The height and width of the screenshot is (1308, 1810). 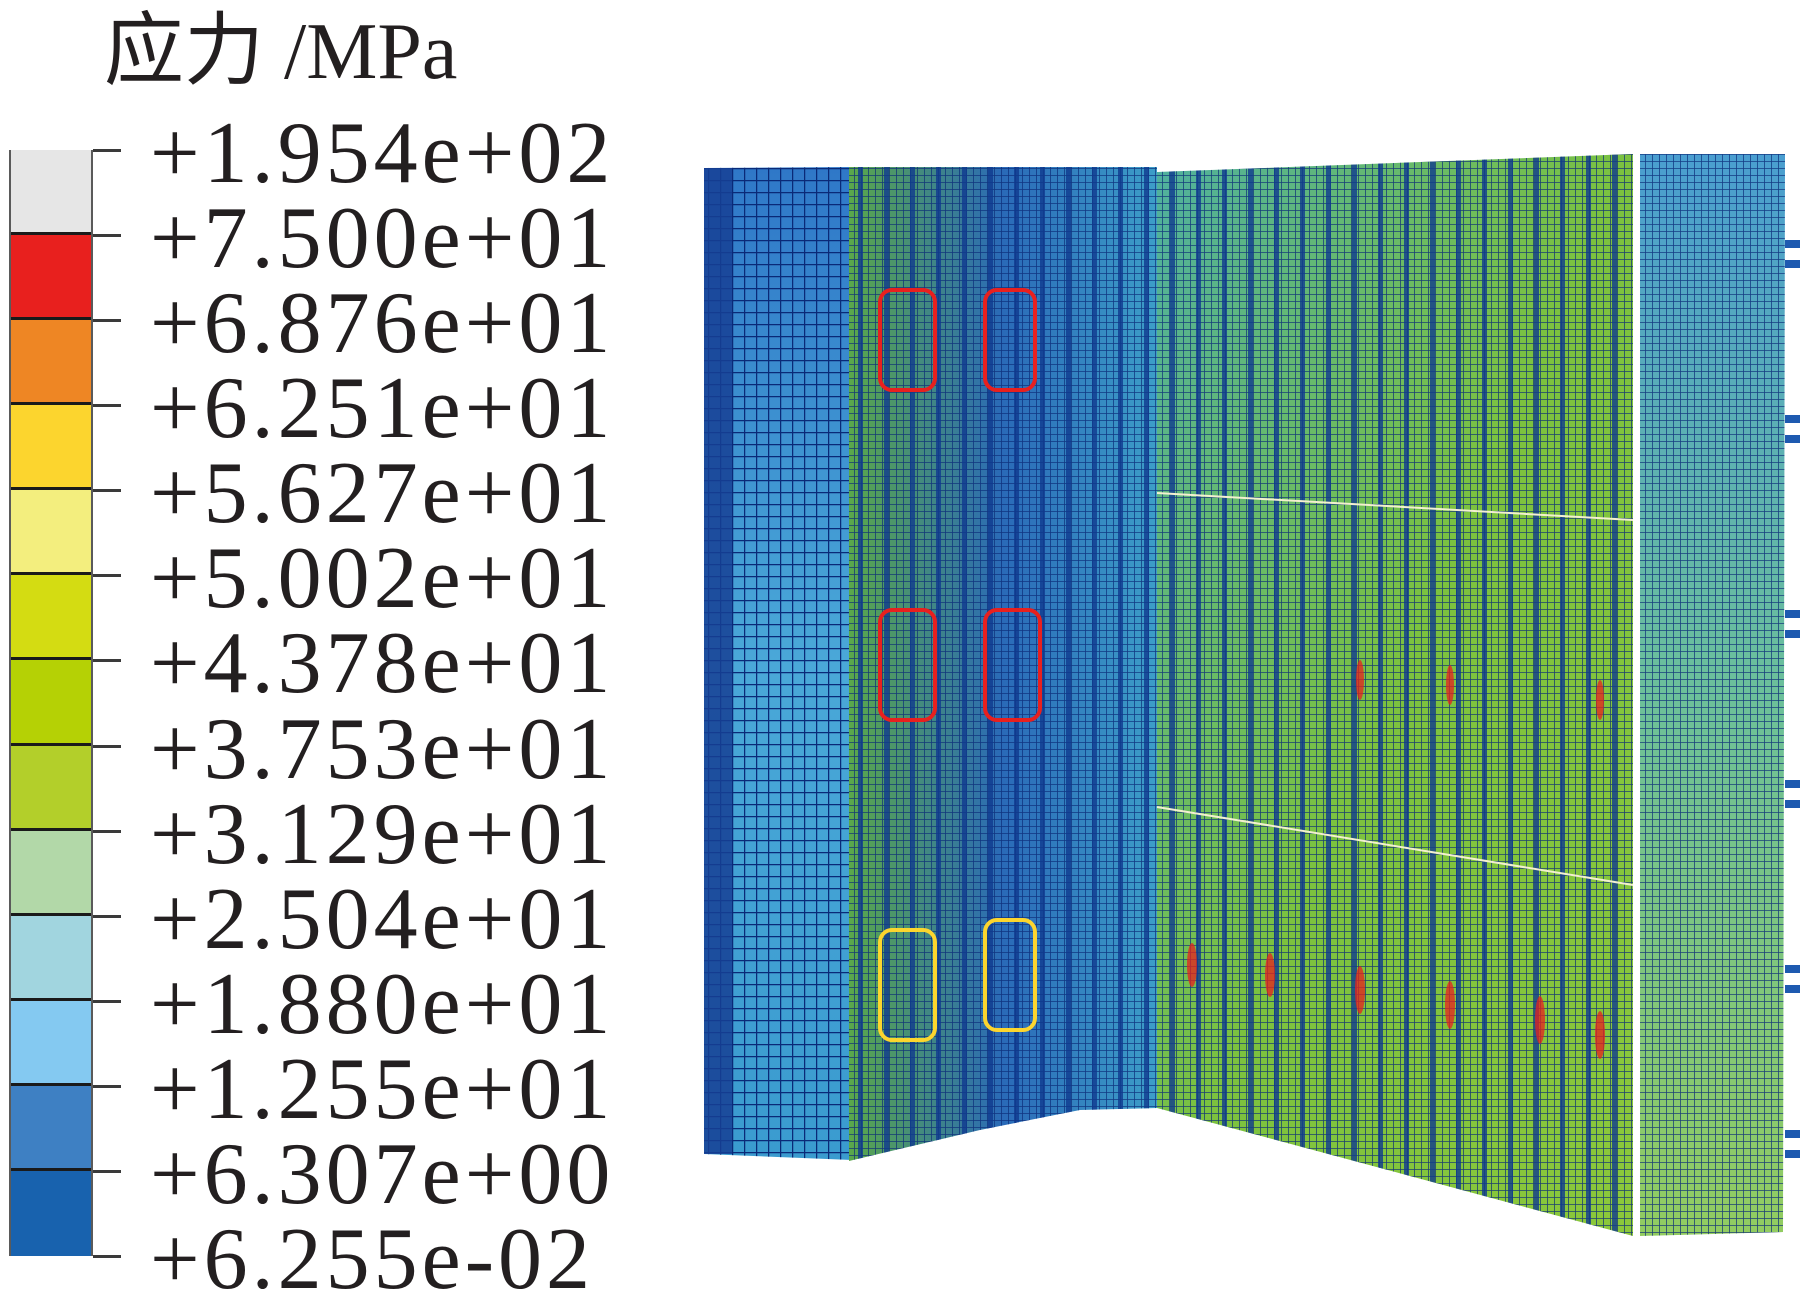 What do you see at coordinates (382, 1004) in the screenshot?
I see `legend-label: +1.880e+01` at bounding box center [382, 1004].